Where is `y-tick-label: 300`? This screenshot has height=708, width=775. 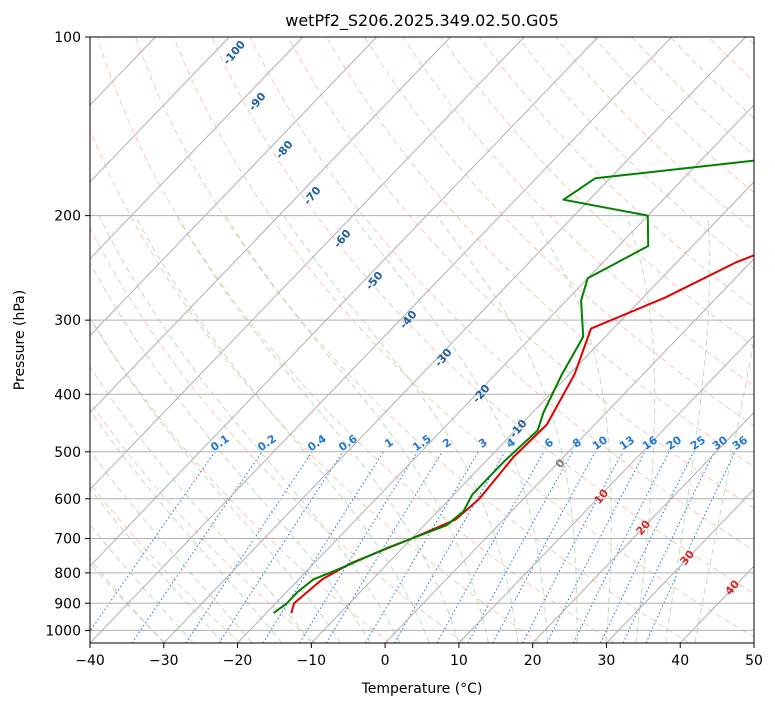 y-tick-label: 300 is located at coordinates (67, 321).